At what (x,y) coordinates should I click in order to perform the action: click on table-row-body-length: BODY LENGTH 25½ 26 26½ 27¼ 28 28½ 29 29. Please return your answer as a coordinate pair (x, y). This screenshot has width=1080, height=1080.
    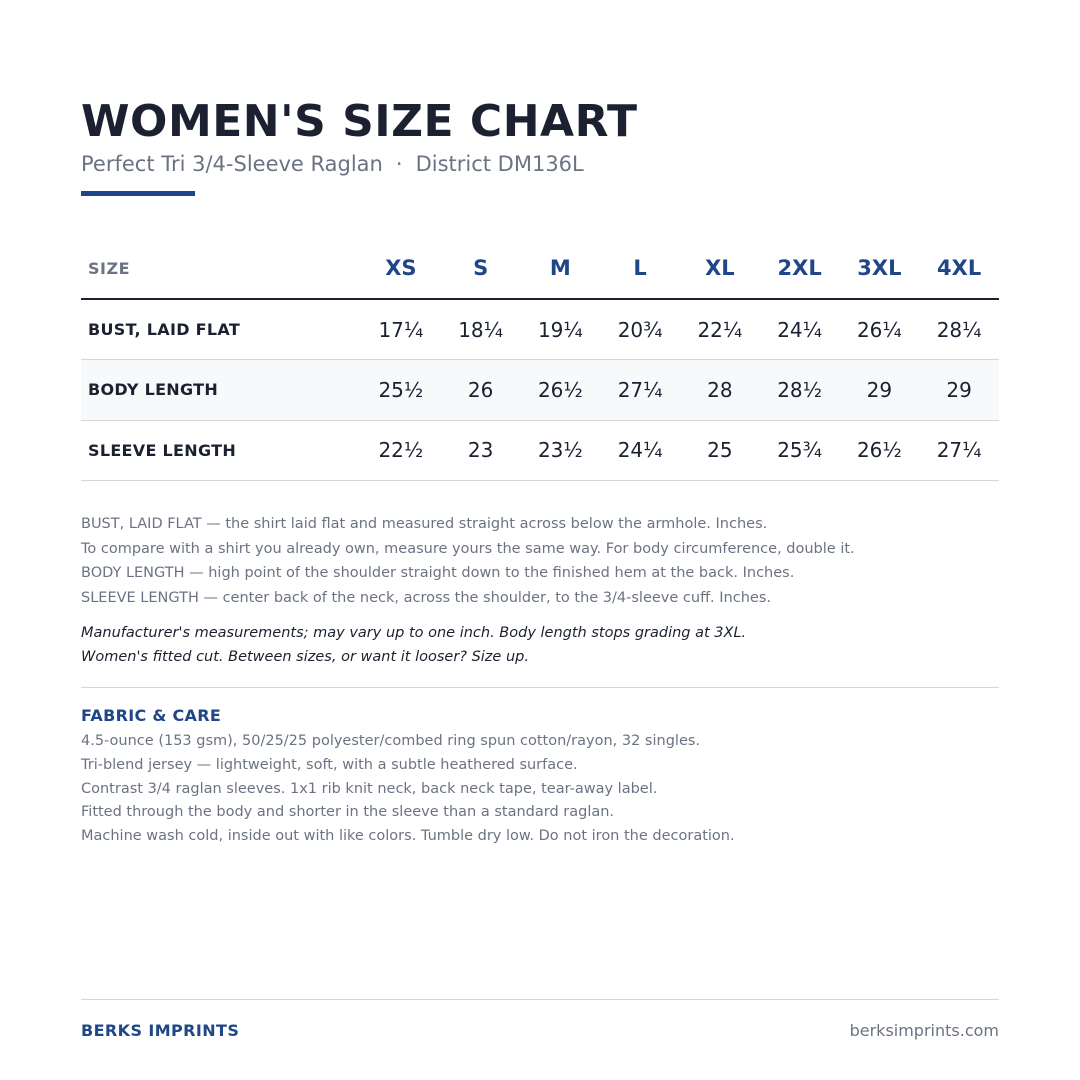
    Looking at the image, I should click on (540, 390).